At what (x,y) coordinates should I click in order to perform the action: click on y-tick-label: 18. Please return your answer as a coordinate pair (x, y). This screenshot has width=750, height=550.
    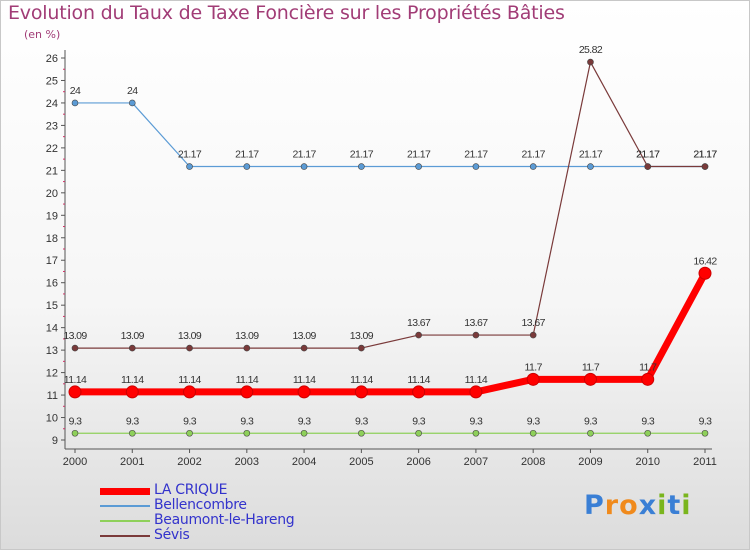
    Looking at the image, I should click on (52, 239).